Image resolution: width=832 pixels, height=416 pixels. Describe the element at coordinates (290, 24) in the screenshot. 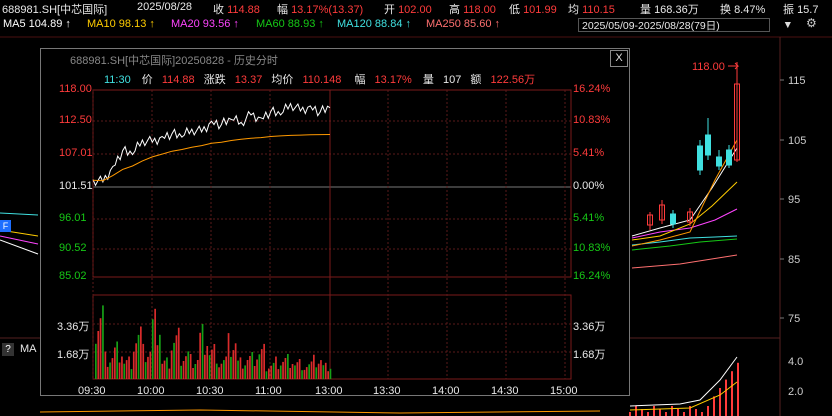

I see `ma-item-3: MA60 88.93 ↑` at that location.